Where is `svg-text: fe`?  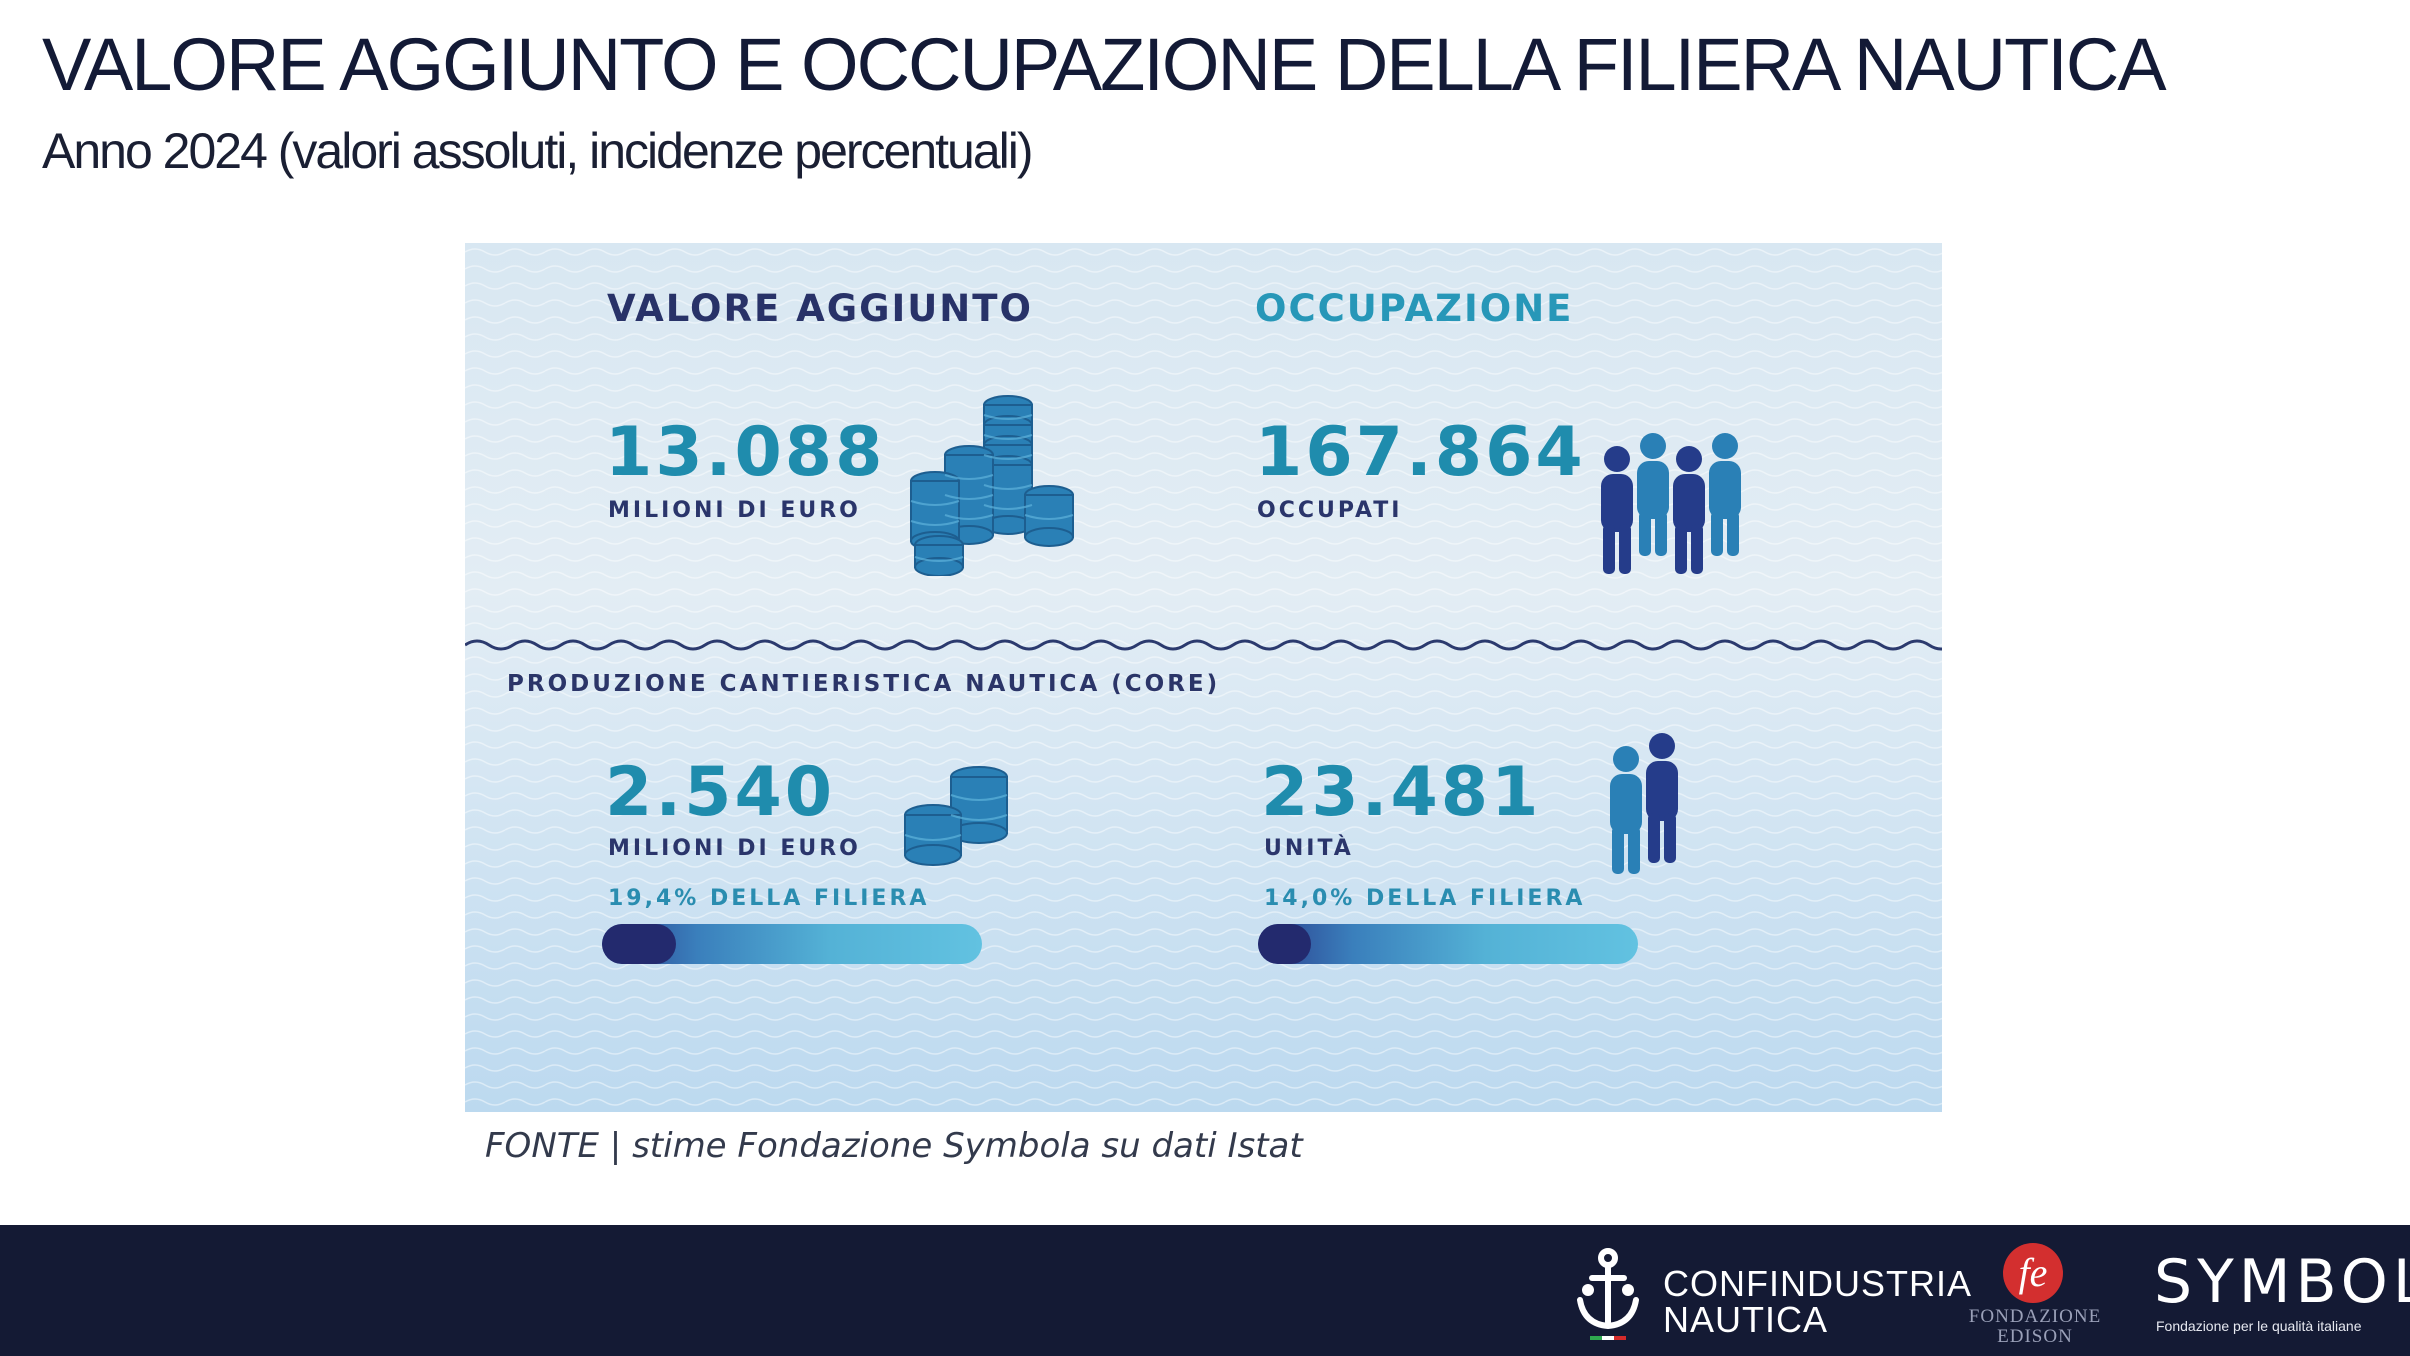
svg-text: fe is located at coordinates (2033, 1272).